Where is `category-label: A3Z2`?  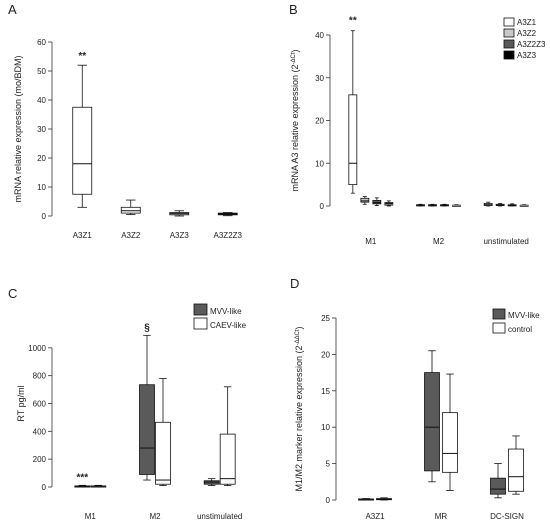 category-label: A3Z2 is located at coordinates (131, 235).